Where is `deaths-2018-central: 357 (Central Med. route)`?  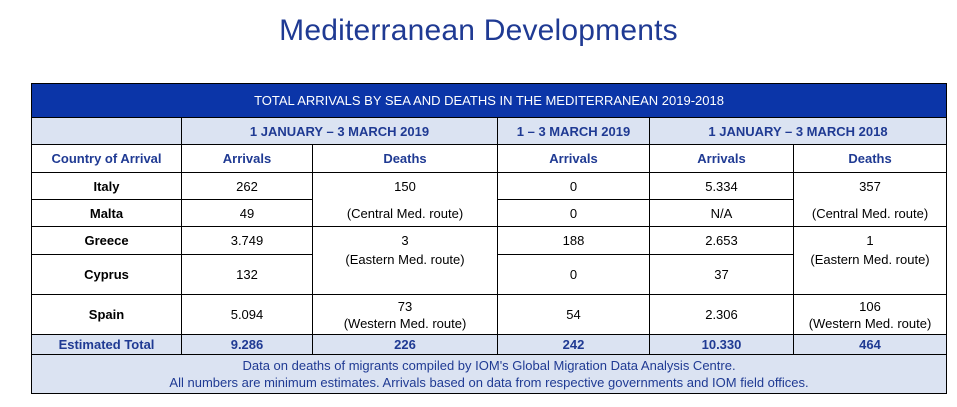
deaths-2018-central: 357 (Central Med. route) is located at coordinates (870, 199).